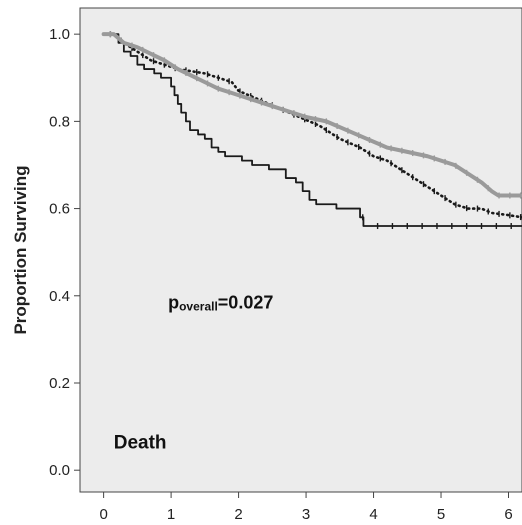 The width and height of the screenshot is (522, 525). Describe the element at coordinates (441, 514) in the screenshot. I see `x-tick-label: 5` at that location.